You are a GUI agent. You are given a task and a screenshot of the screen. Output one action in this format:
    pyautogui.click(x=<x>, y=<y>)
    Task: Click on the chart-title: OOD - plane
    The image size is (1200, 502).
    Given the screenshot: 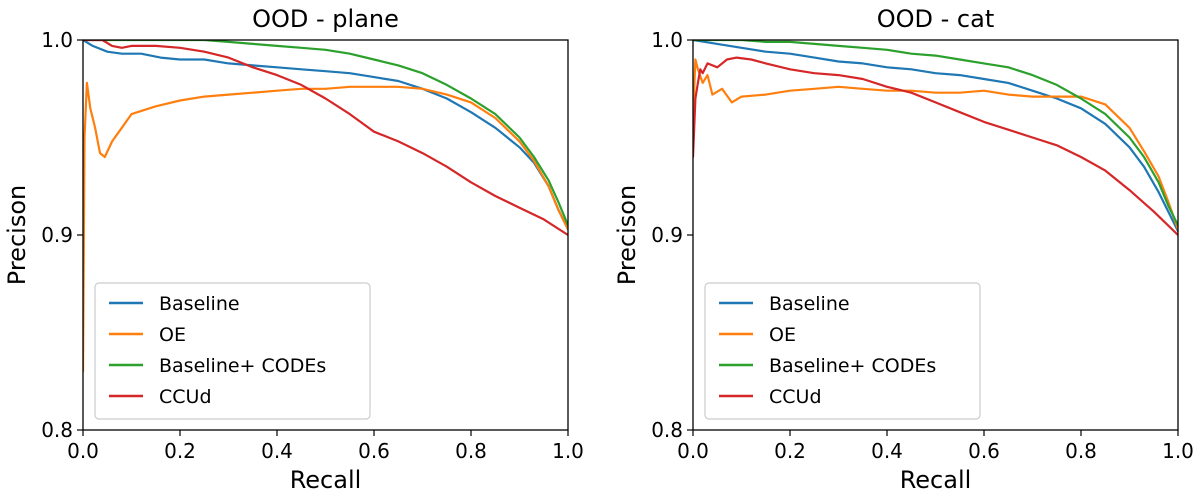 What is the action you would take?
    pyautogui.click(x=325, y=19)
    